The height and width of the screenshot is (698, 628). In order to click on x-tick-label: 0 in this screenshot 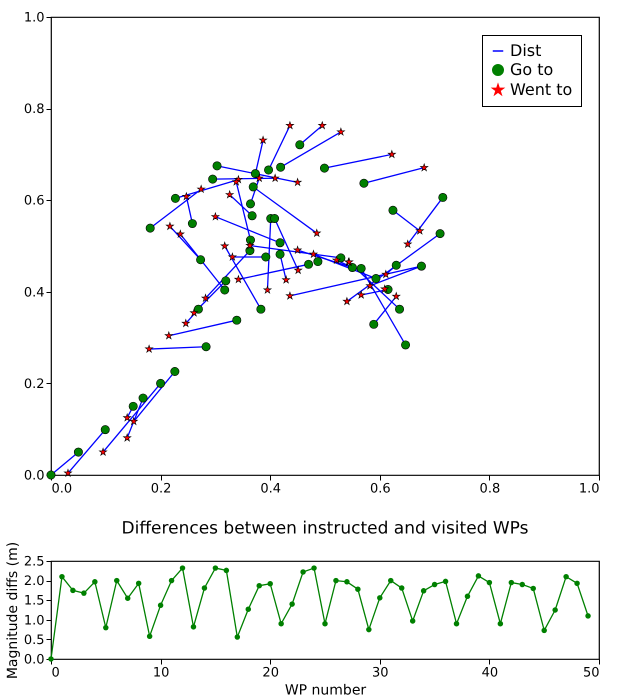, I will do `click(56, 673)`.